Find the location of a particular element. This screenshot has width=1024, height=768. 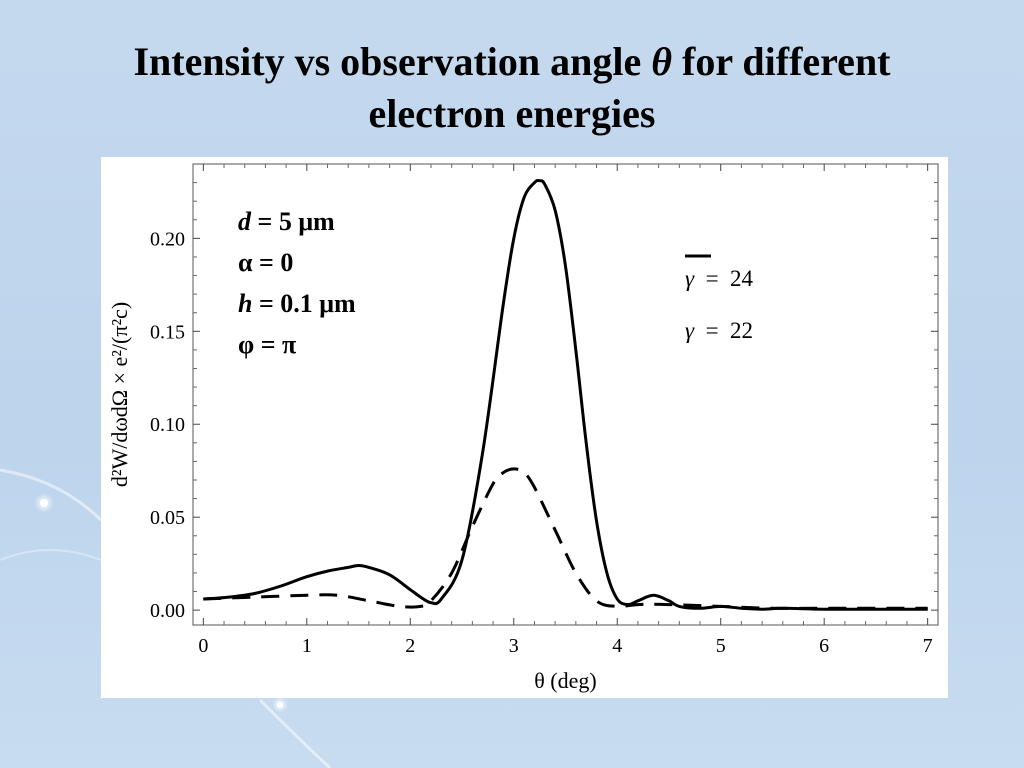

y-tick-label: 0.05 is located at coordinates (167, 518).